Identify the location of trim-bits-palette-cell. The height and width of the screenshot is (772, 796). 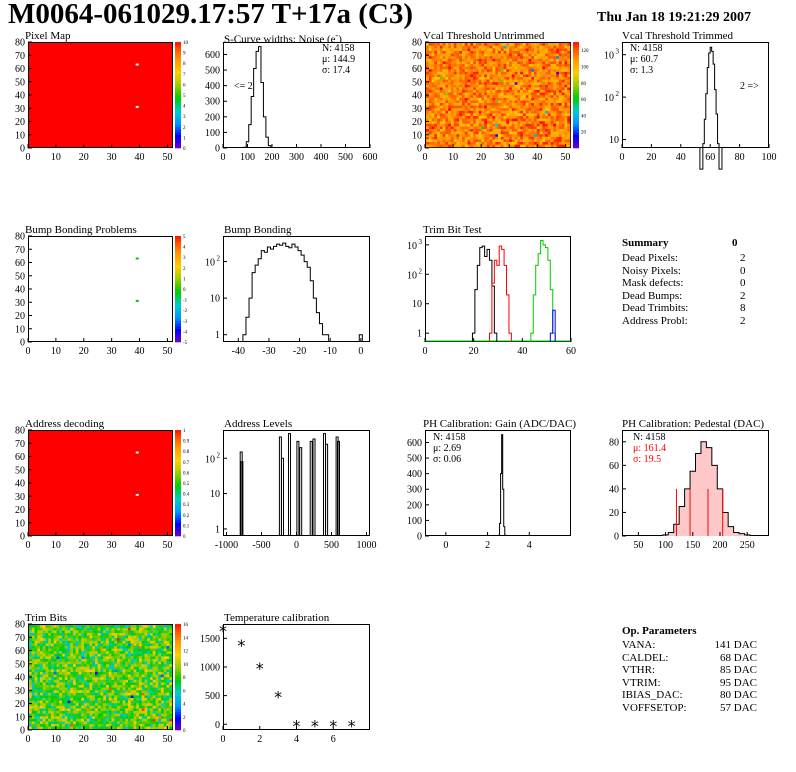
(178, 628).